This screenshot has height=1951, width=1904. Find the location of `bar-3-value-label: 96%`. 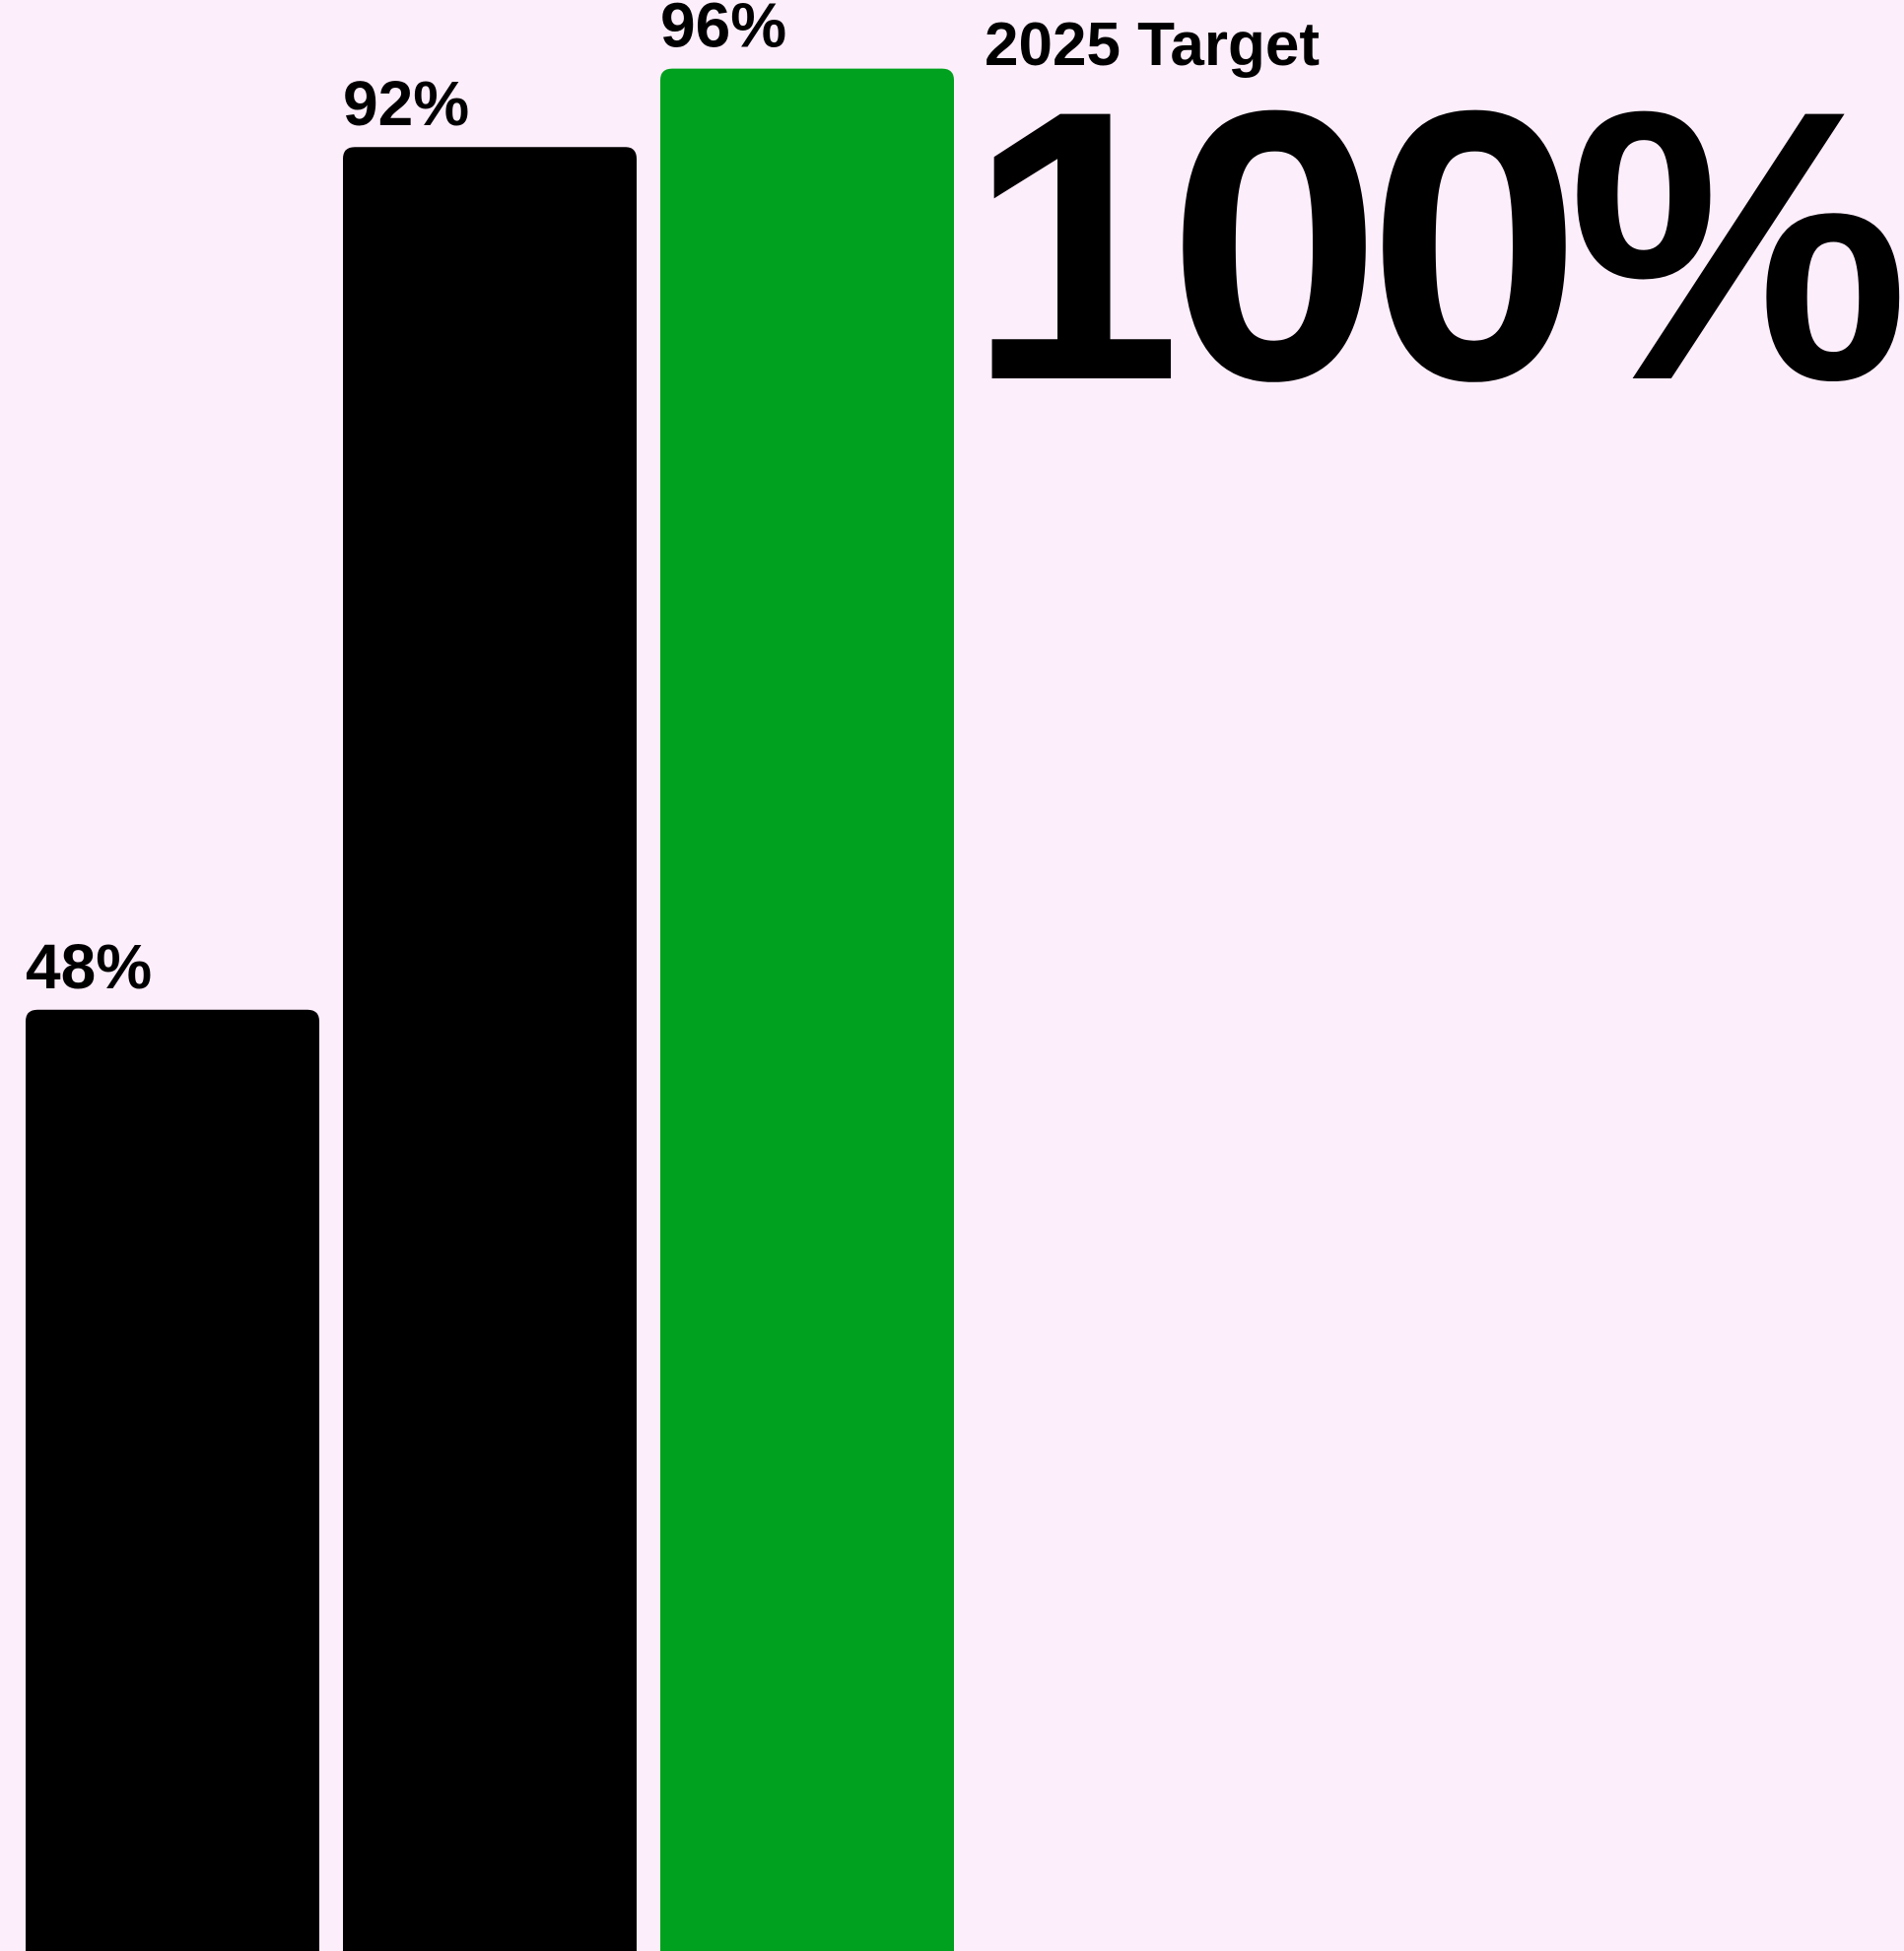

bar-3-value-label: 96% is located at coordinates (723, 30).